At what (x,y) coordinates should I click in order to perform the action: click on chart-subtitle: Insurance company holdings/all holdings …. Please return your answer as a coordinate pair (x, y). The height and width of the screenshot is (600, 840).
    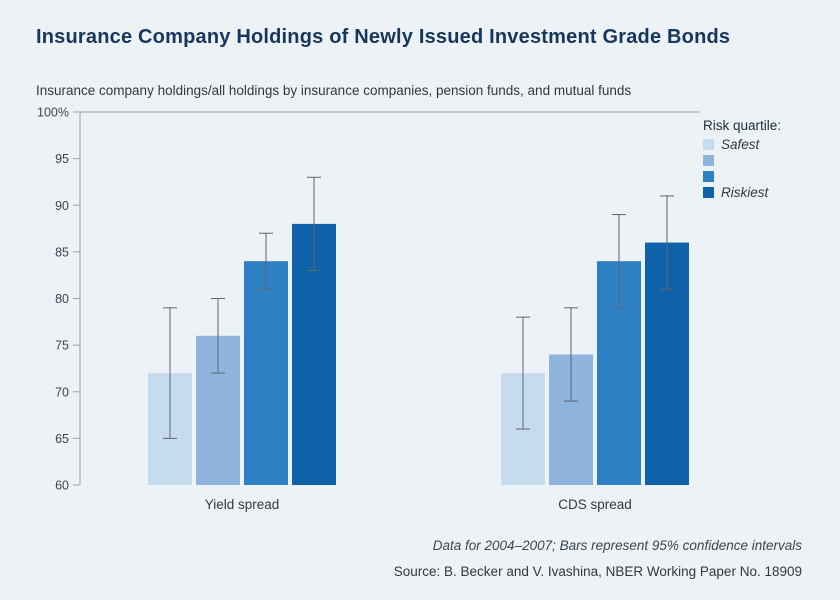
    Looking at the image, I should click on (334, 90).